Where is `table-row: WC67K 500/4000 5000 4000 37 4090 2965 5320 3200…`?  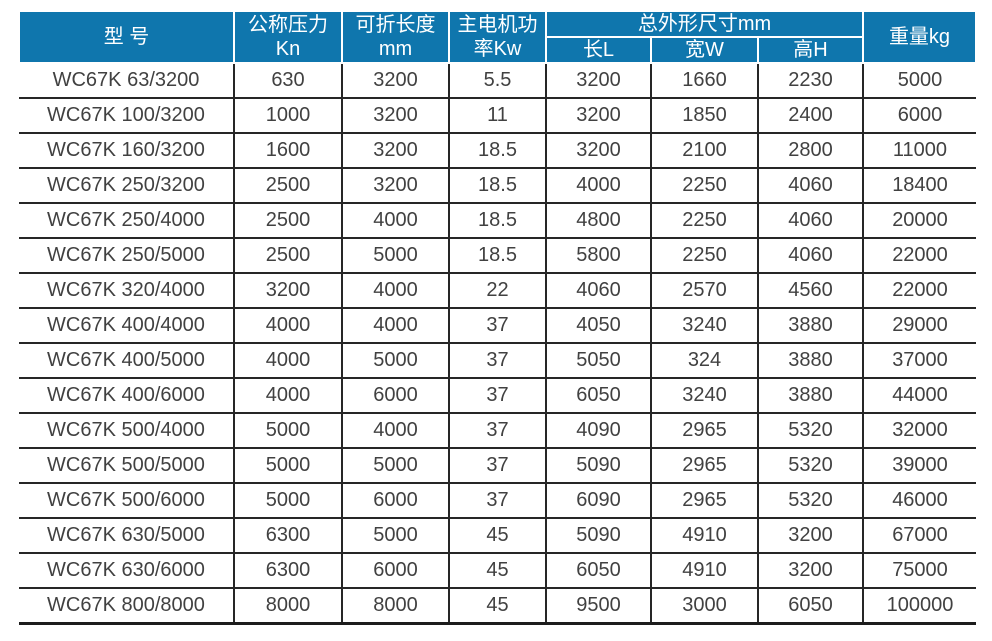 table-row: WC67K 500/4000 5000 4000 37 4090 2965 5320 3200… is located at coordinates (497, 431).